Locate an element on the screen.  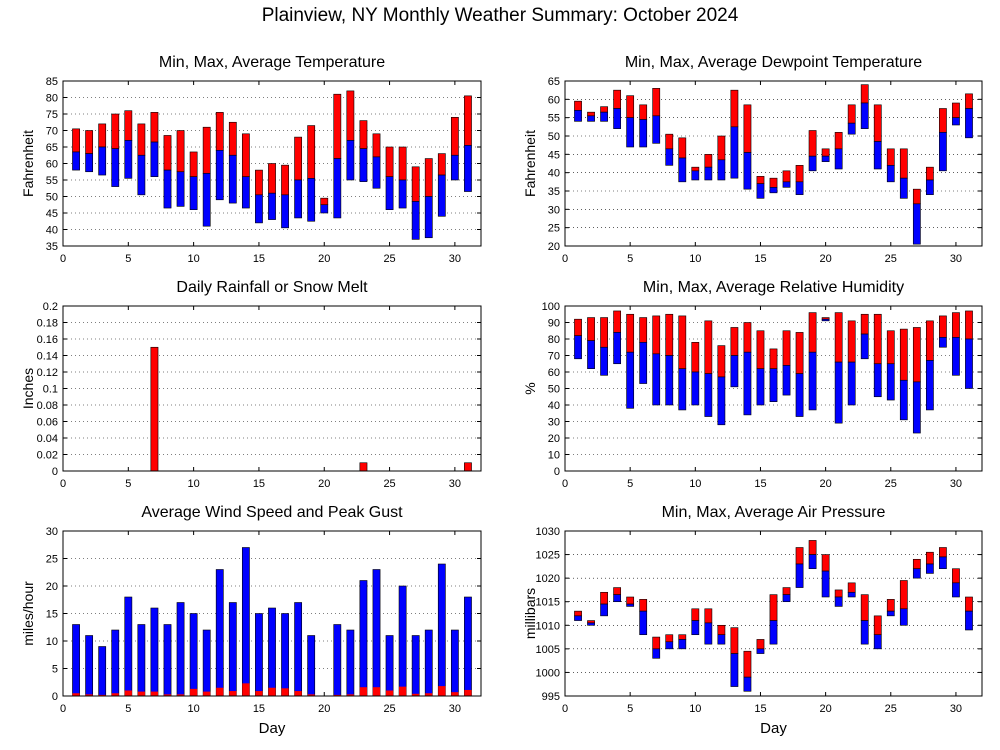
pressure-ytick-label: 1020 is located at coordinates (548, 579).